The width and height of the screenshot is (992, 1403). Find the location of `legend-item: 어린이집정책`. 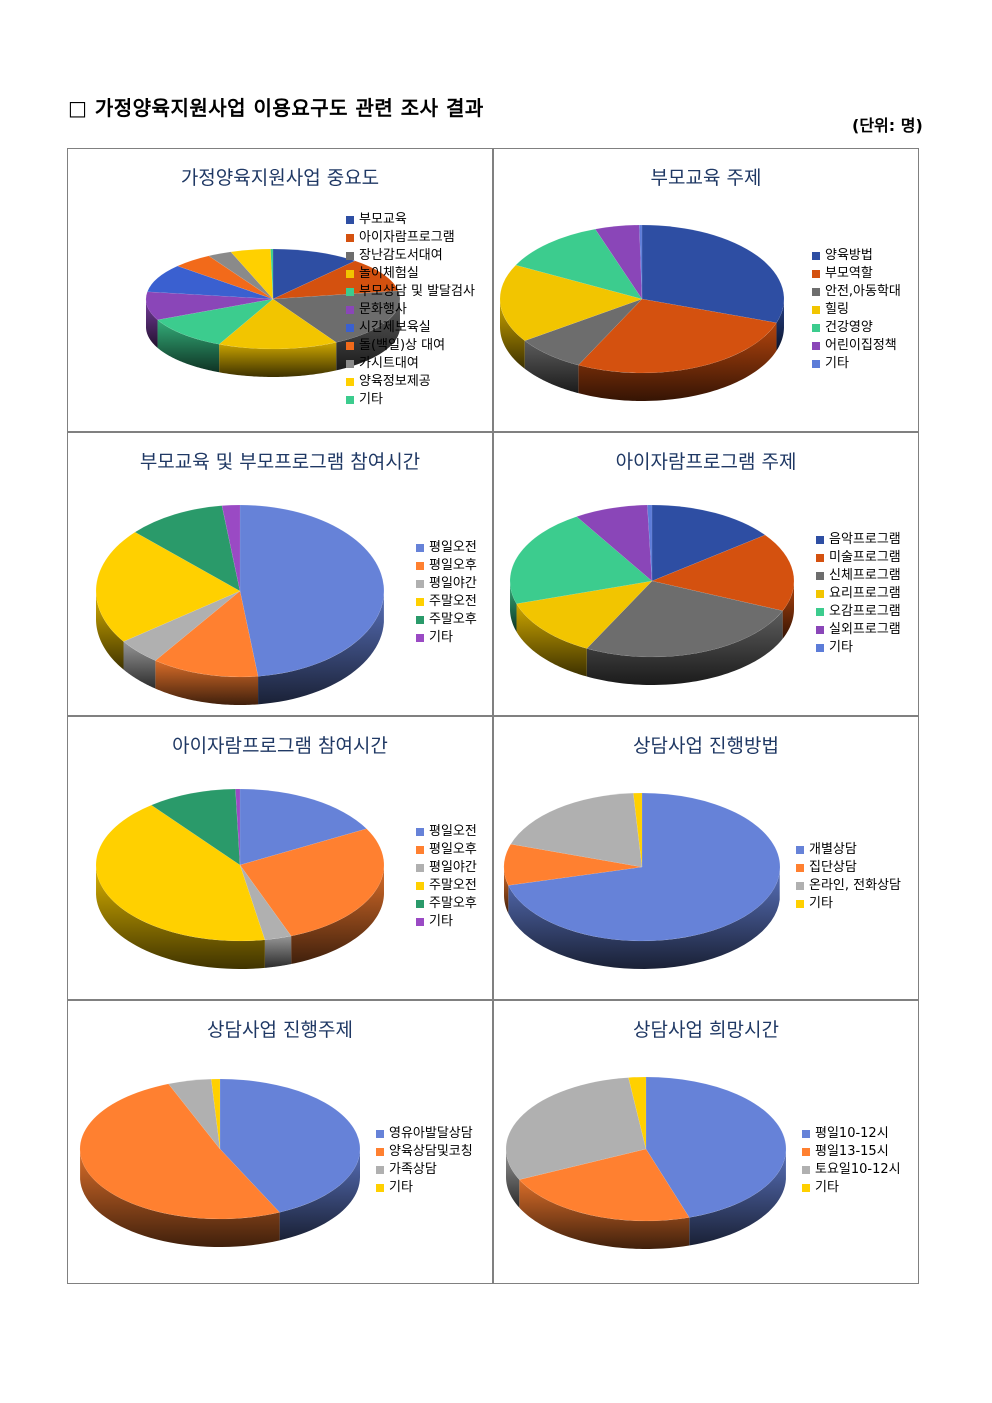

legend-item: 어린이집정책 is located at coordinates (856, 346).